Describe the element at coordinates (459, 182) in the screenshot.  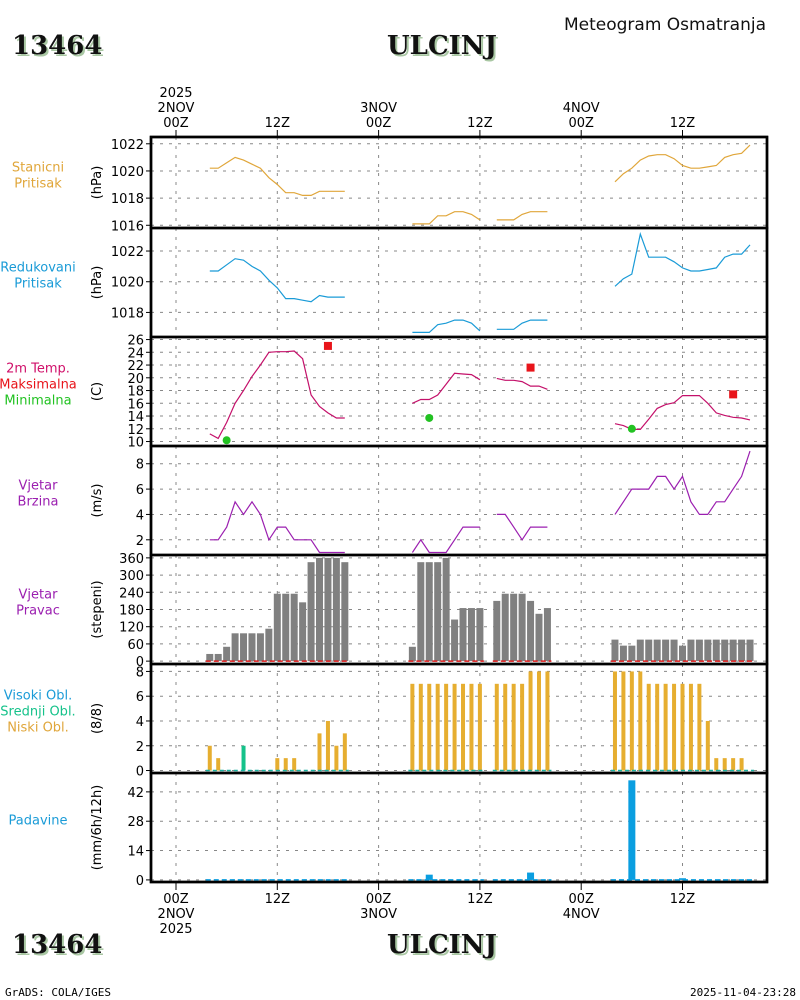
I see `panel-frame` at that location.